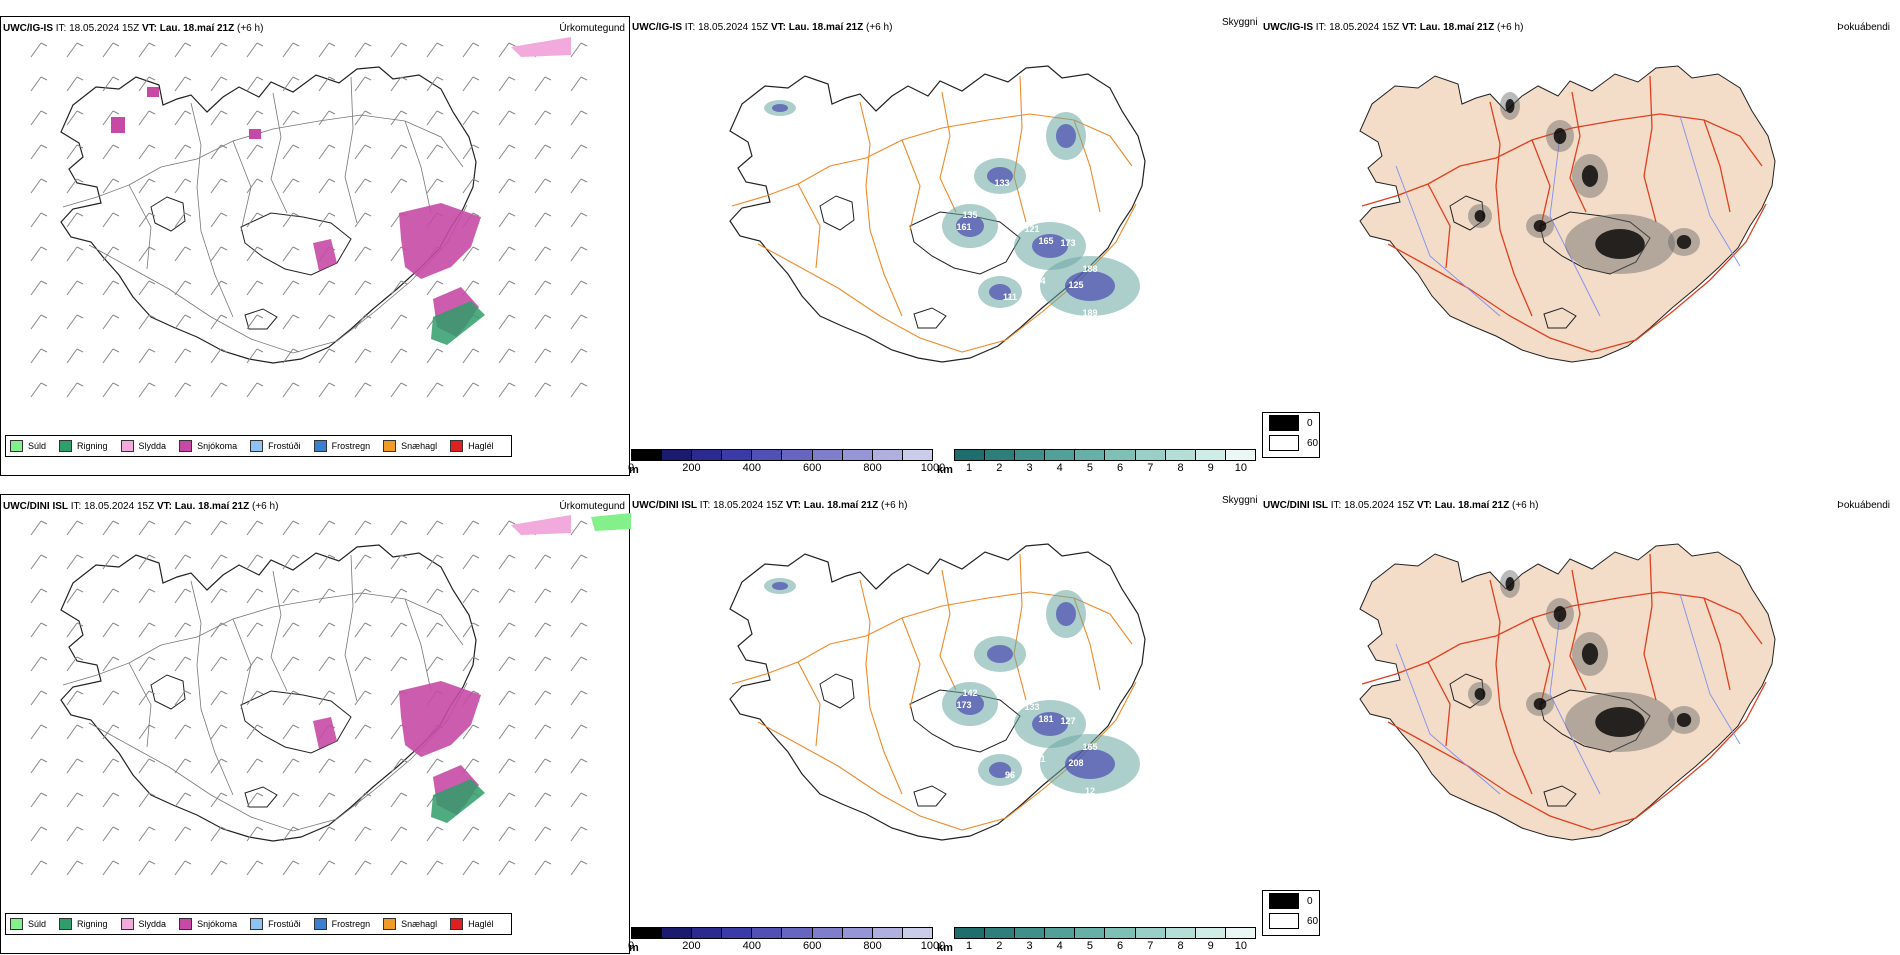  I want to click on iceland-fog-map, so click(1567, 692).